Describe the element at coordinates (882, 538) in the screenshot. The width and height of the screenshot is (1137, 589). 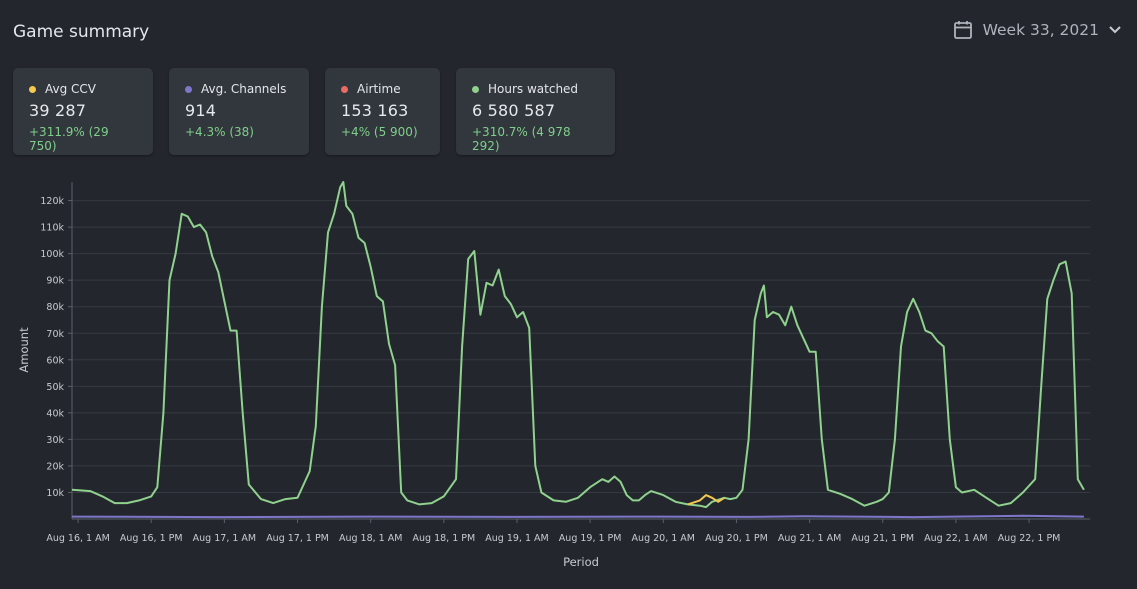
I see `x-tick-label: Aug 21, 1 PM` at that location.